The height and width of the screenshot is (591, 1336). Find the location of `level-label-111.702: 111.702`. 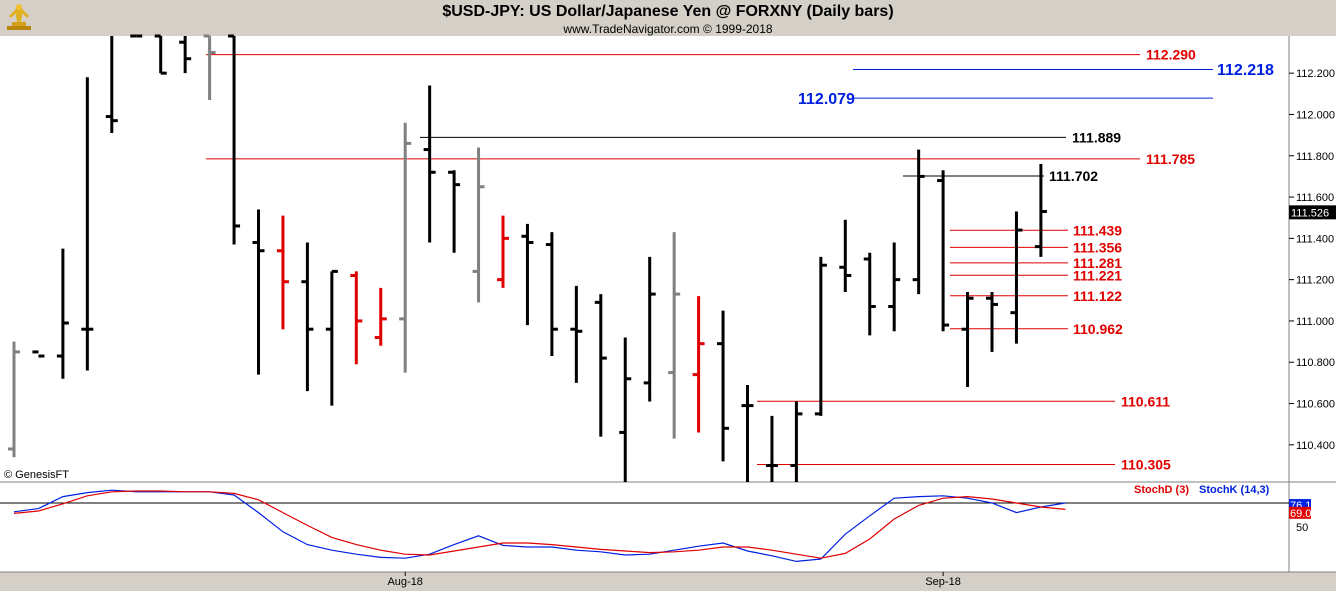

level-label-111.702: 111.702 is located at coordinates (1073, 176).